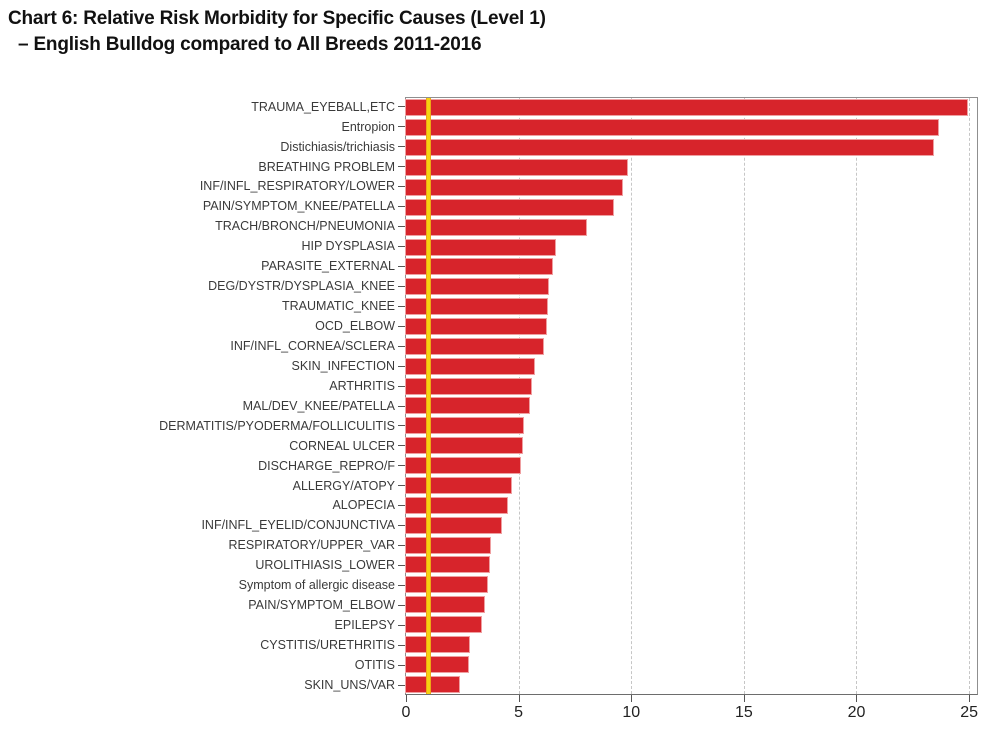 The height and width of the screenshot is (729, 1000). Describe the element at coordinates (856, 712) in the screenshot. I see `x-axis-tick-label: 20` at that location.